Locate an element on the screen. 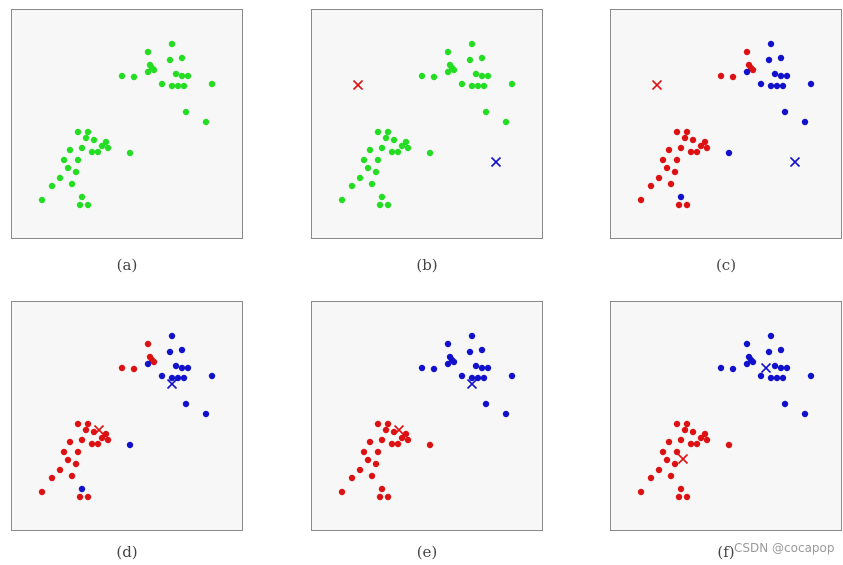 This screenshot has height=565, width=843. caption-c: (c) is located at coordinates (726, 265).